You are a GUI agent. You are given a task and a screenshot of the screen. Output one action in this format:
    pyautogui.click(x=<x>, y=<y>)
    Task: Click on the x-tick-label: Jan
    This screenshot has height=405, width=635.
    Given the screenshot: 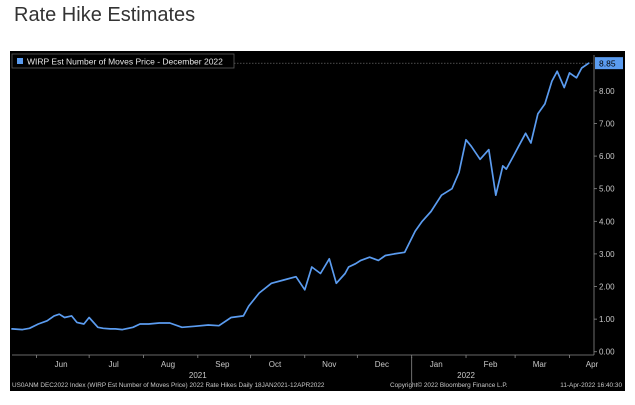 What is the action you would take?
    pyautogui.click(x=436, y=364)
    